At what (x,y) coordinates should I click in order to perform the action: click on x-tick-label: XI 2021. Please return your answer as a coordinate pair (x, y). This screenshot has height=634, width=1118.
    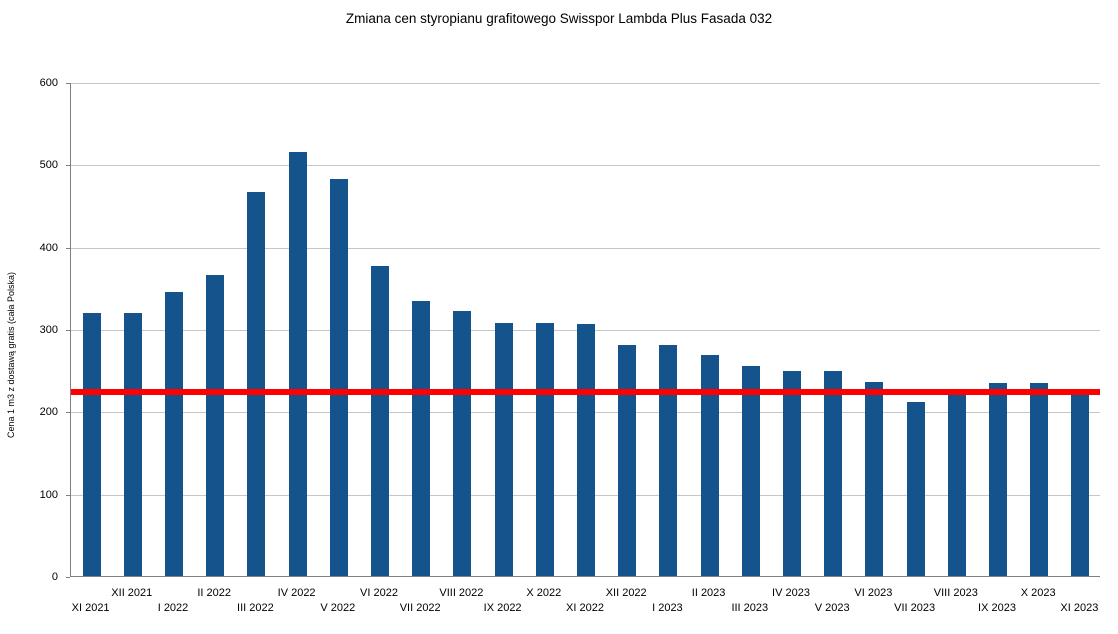
    Looking at the image, I should click on (90, 608).